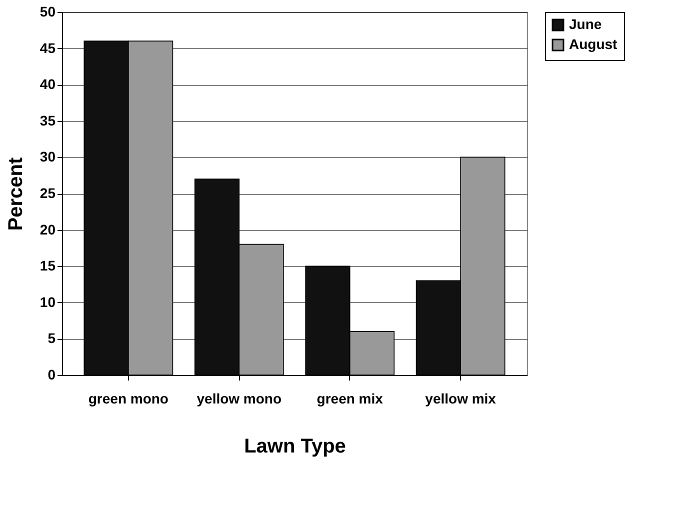 The height and width of the screenshot is (527, 676). I want to click on legend-label: August, so click(593, 44).